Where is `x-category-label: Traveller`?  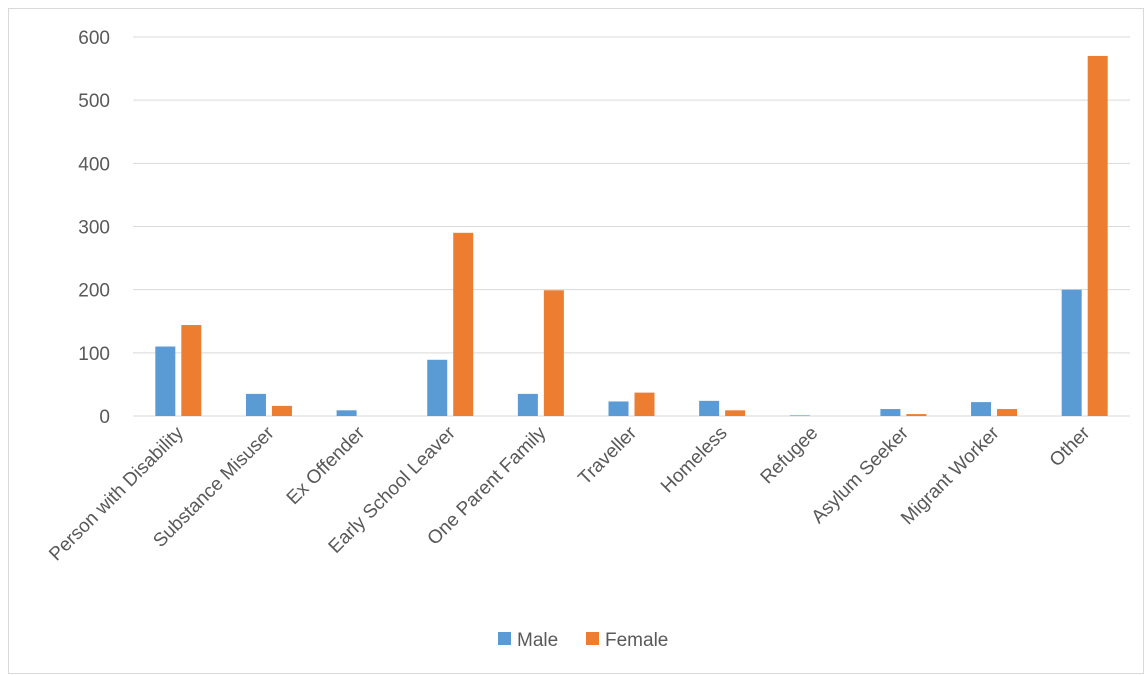
x-category-label: Traveller is located at coordinates (607, 455).